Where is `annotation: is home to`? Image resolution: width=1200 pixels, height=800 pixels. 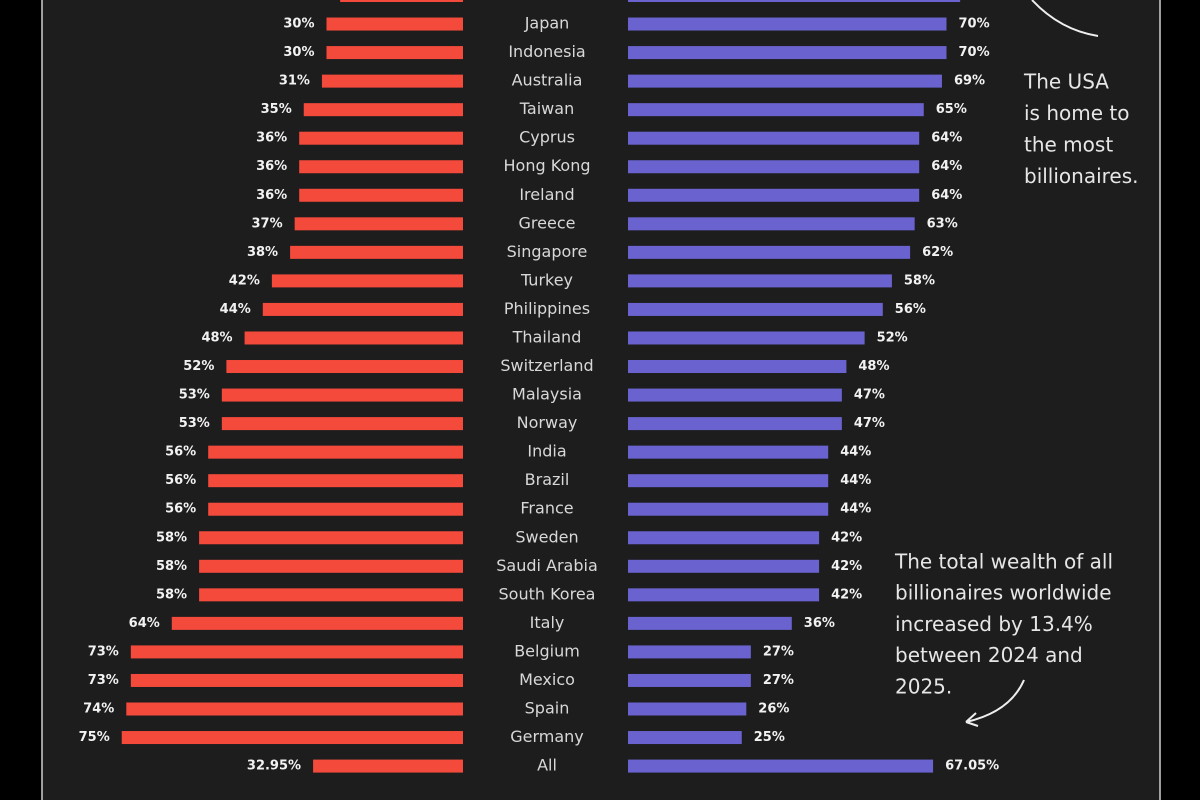
annotation: is home to is located at coordinates (1076, 113).